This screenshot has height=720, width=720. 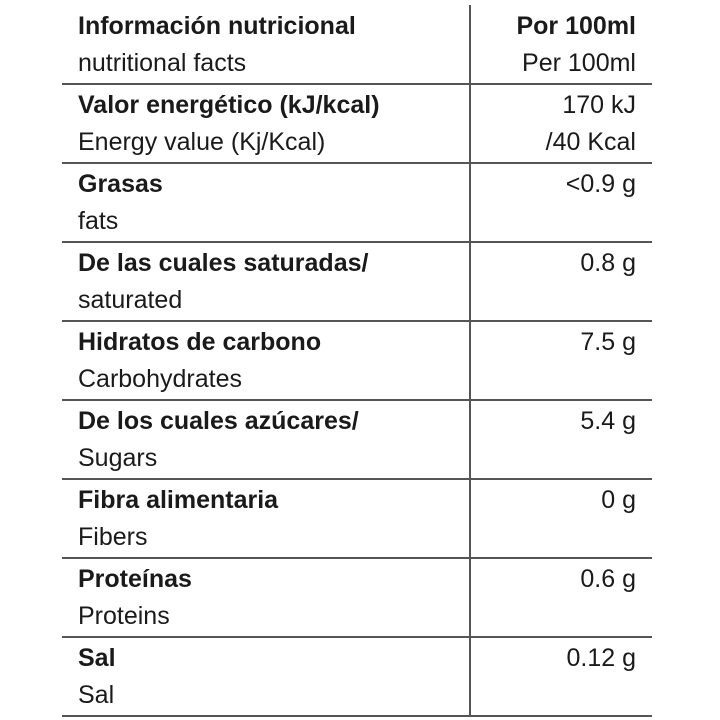 I want to click on column-divider, so click(x=470, y=360).